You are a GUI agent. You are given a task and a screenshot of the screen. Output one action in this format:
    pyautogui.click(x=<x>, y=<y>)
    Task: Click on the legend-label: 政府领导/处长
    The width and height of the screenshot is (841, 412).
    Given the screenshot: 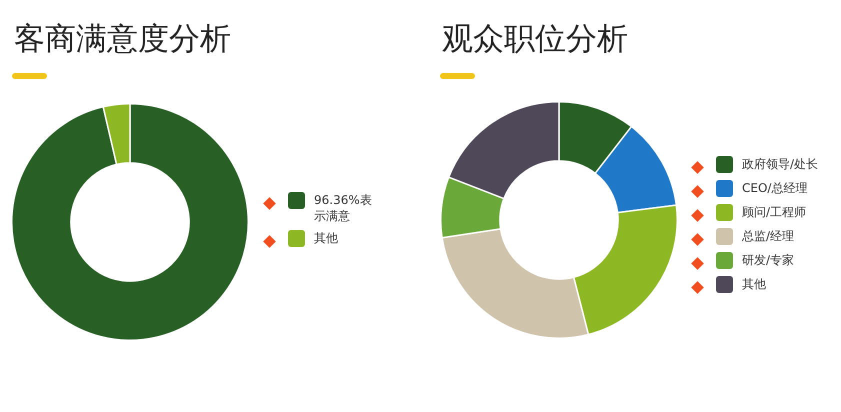 What is the action you would take?
    pyautogui.click(x=780, y=164)
    